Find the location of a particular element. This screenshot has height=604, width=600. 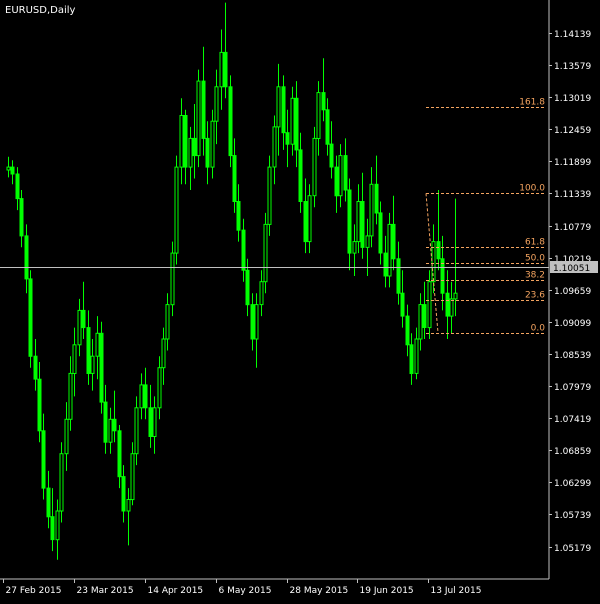

fib-level: 100.0 is located at coordinates (485, 189).